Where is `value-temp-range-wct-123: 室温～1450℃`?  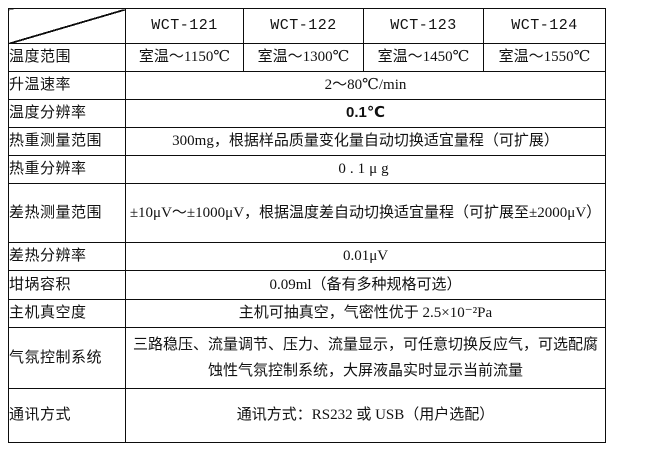 value-temp-range-wct-123: 室温～1450℃ is located at coordinates (423, 57).